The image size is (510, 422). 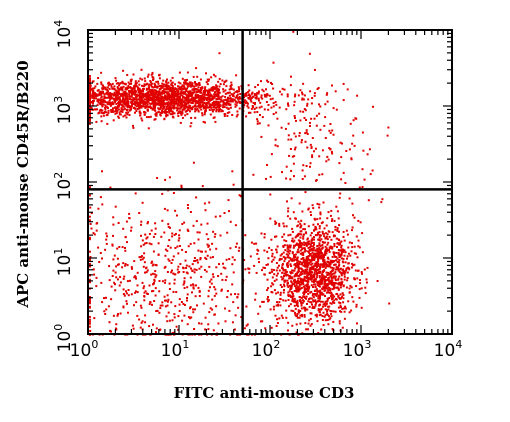 What do you see at coordinates (65, 114) in the screenshot?
I see `tick-base: 10` at bounding box center [65, 114].